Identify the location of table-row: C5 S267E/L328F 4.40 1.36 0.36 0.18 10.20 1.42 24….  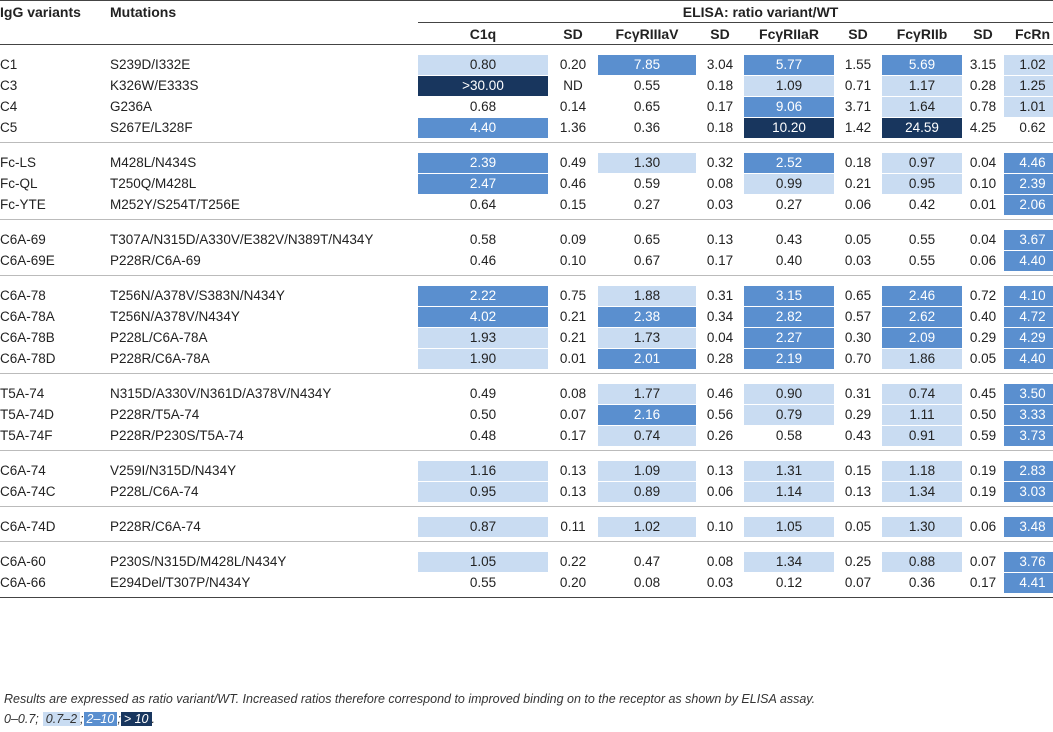
(526, 127).